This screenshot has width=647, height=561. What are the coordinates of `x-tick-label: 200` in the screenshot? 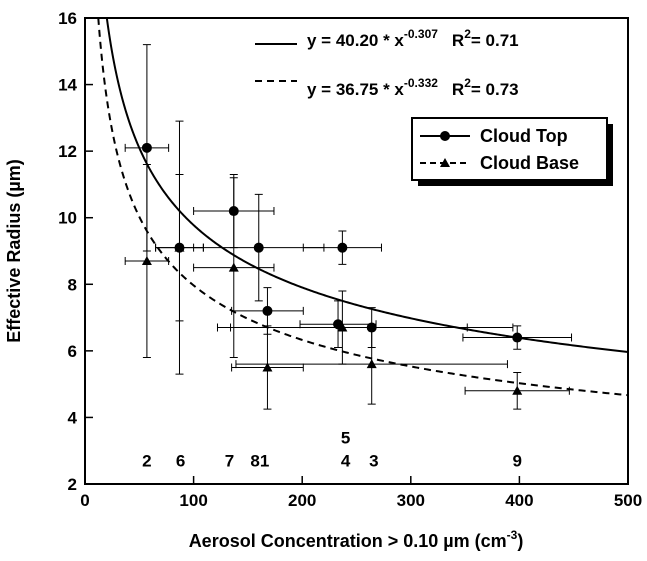 It's located at (302, 500).